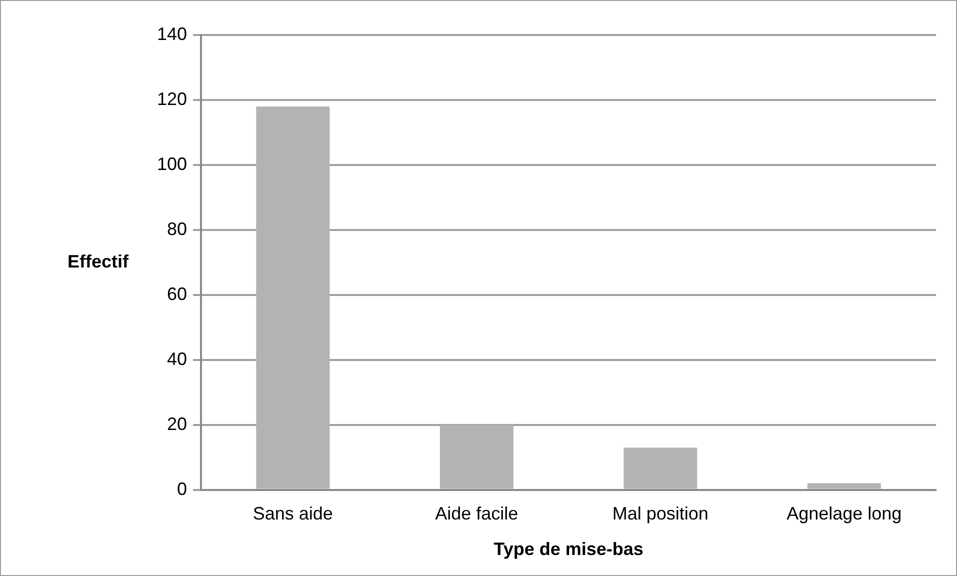 The width and height of the screenshot is (957, 576). What do you see at coordinates (476, 514) in the screenshot?
I see `x-tick-label: Aide facile` at bounding box center [476, 514].